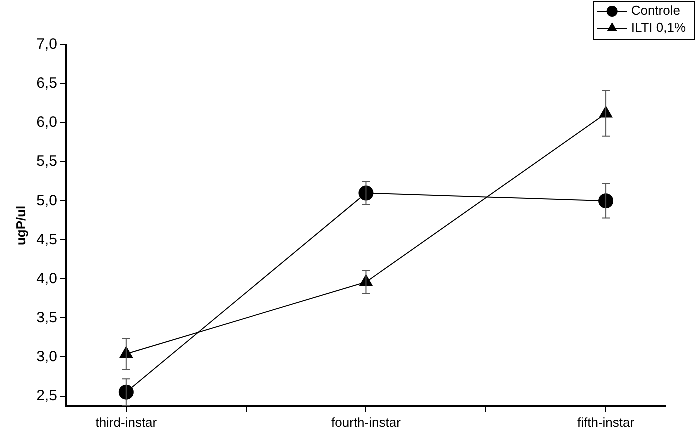 The height and width of the screenshot is (444, 696). I want to click on legend-label: Controle, so click(655, 10).